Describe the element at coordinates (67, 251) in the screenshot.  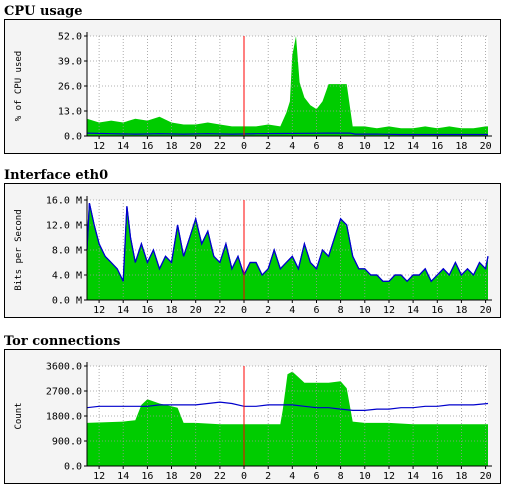
I see `y-tick-label: 8.0 M` at that location.